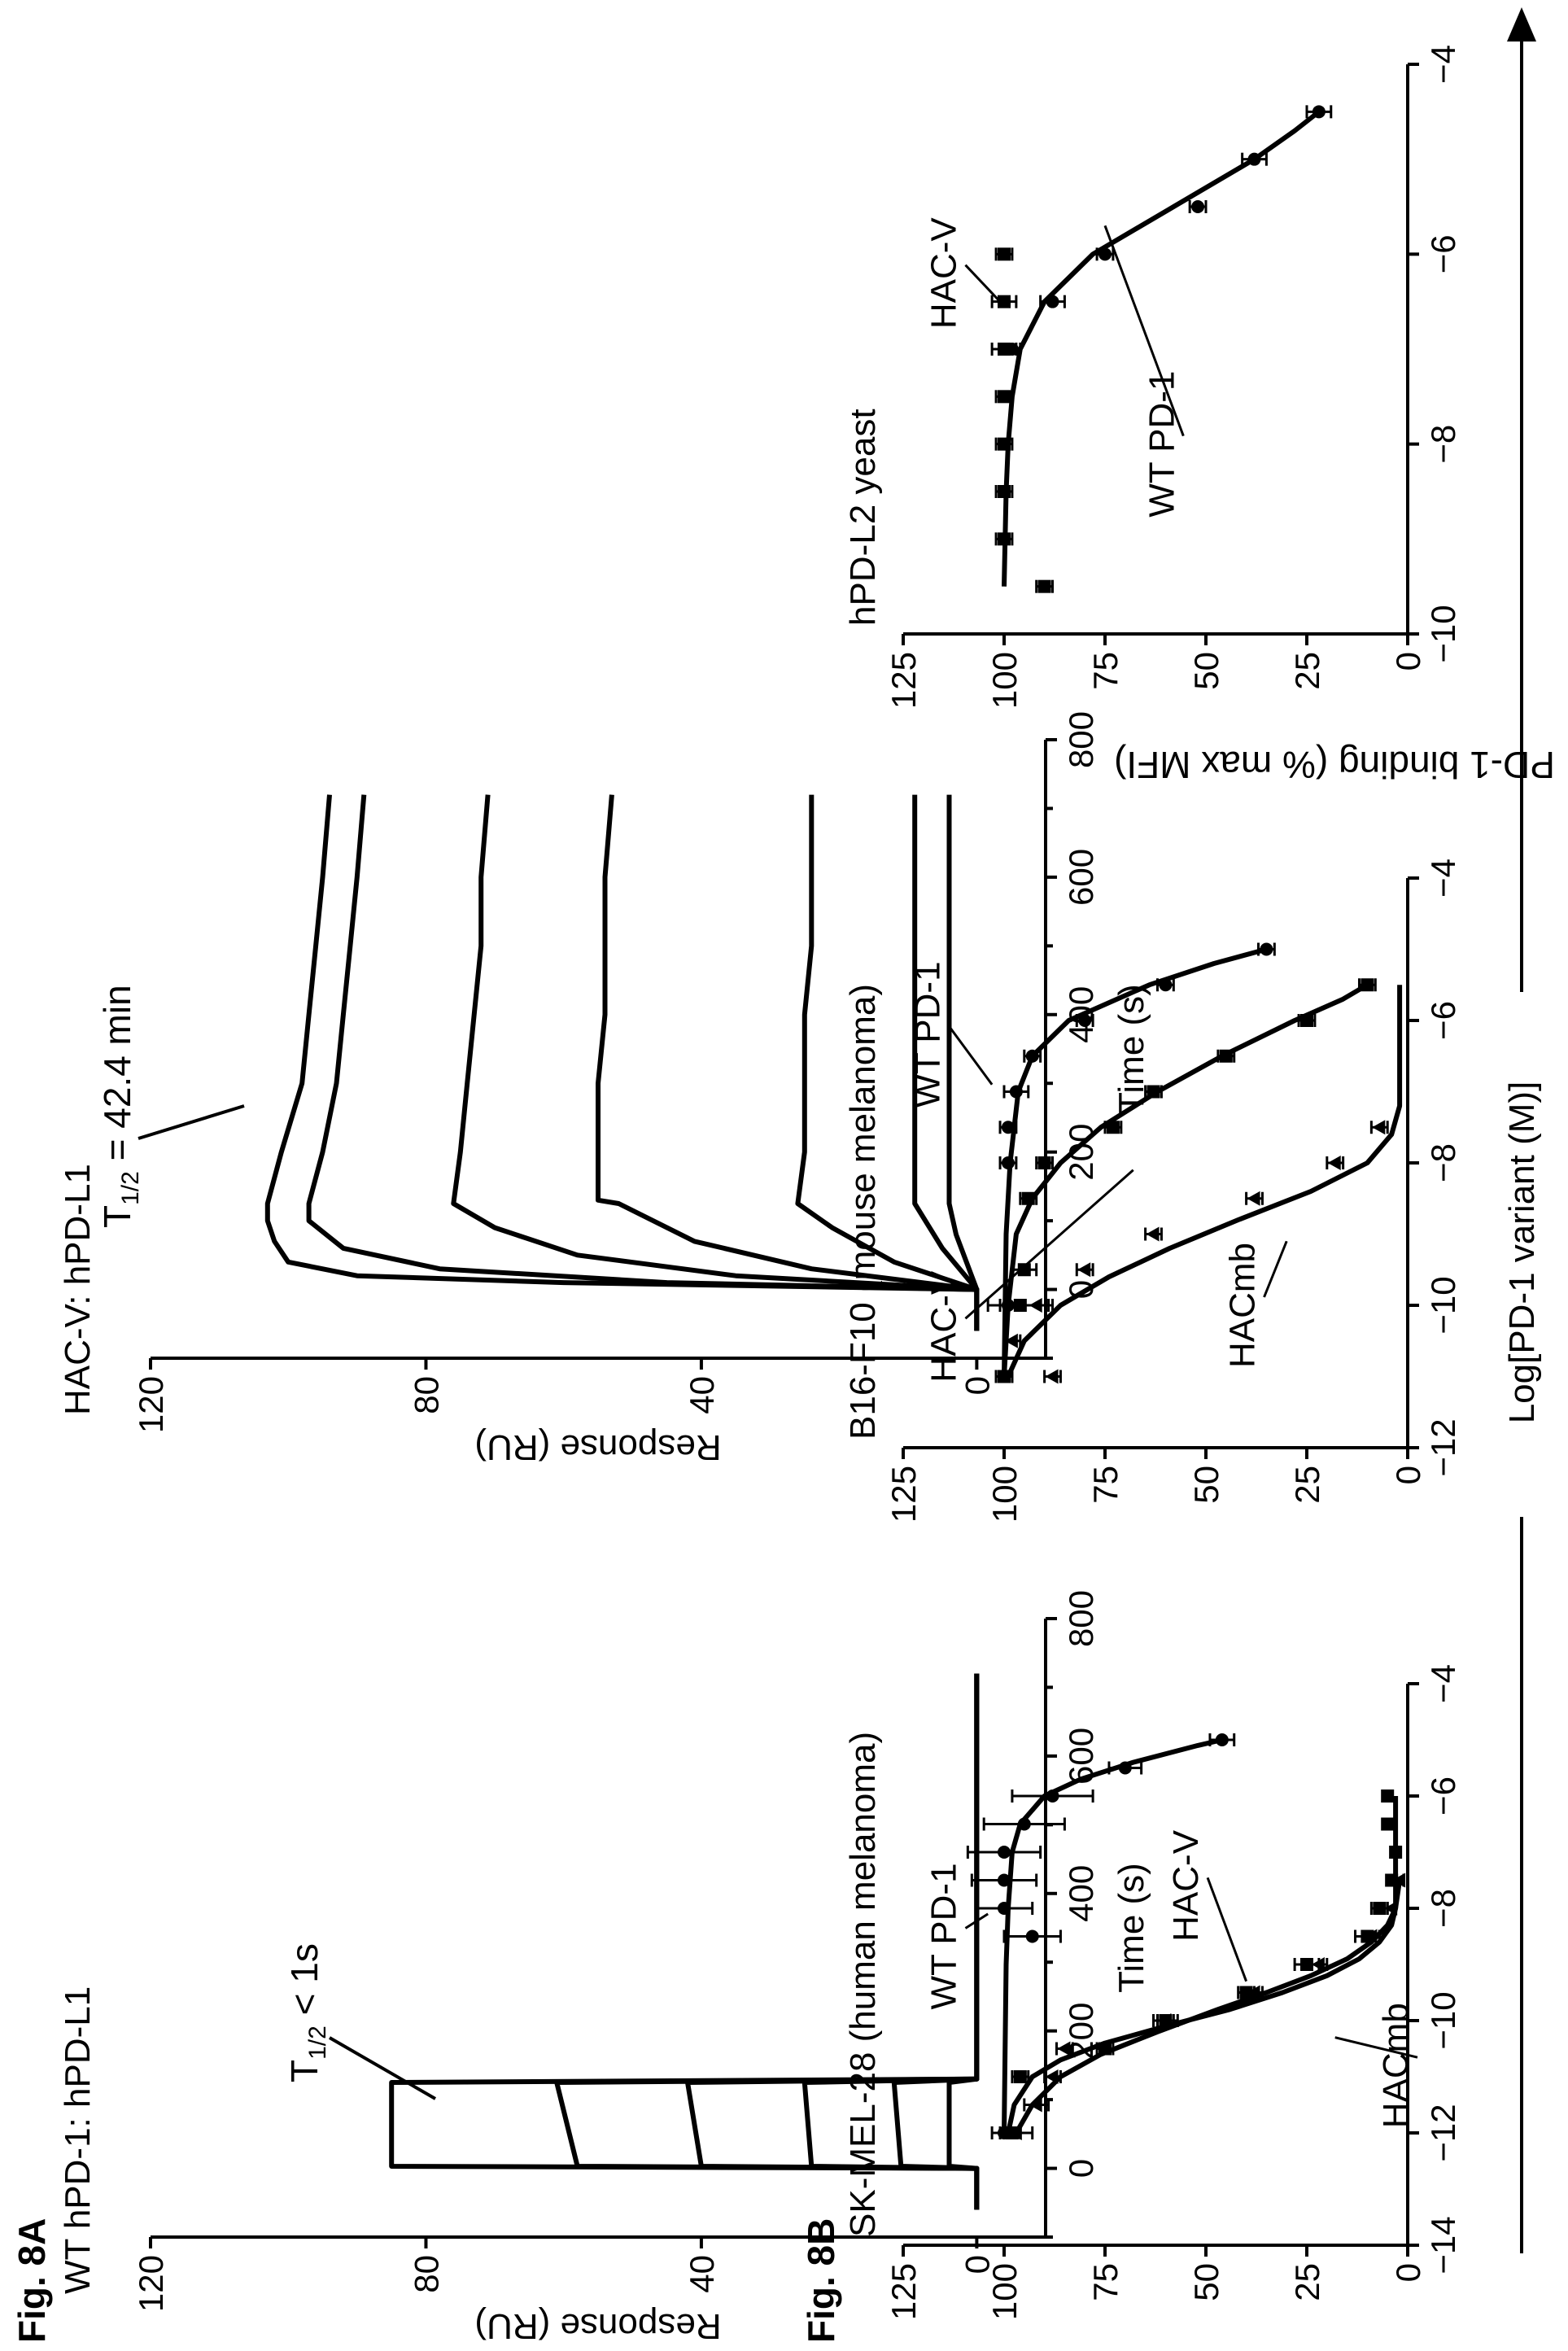  I want to click on annotation-leader, so click(191, 1122).